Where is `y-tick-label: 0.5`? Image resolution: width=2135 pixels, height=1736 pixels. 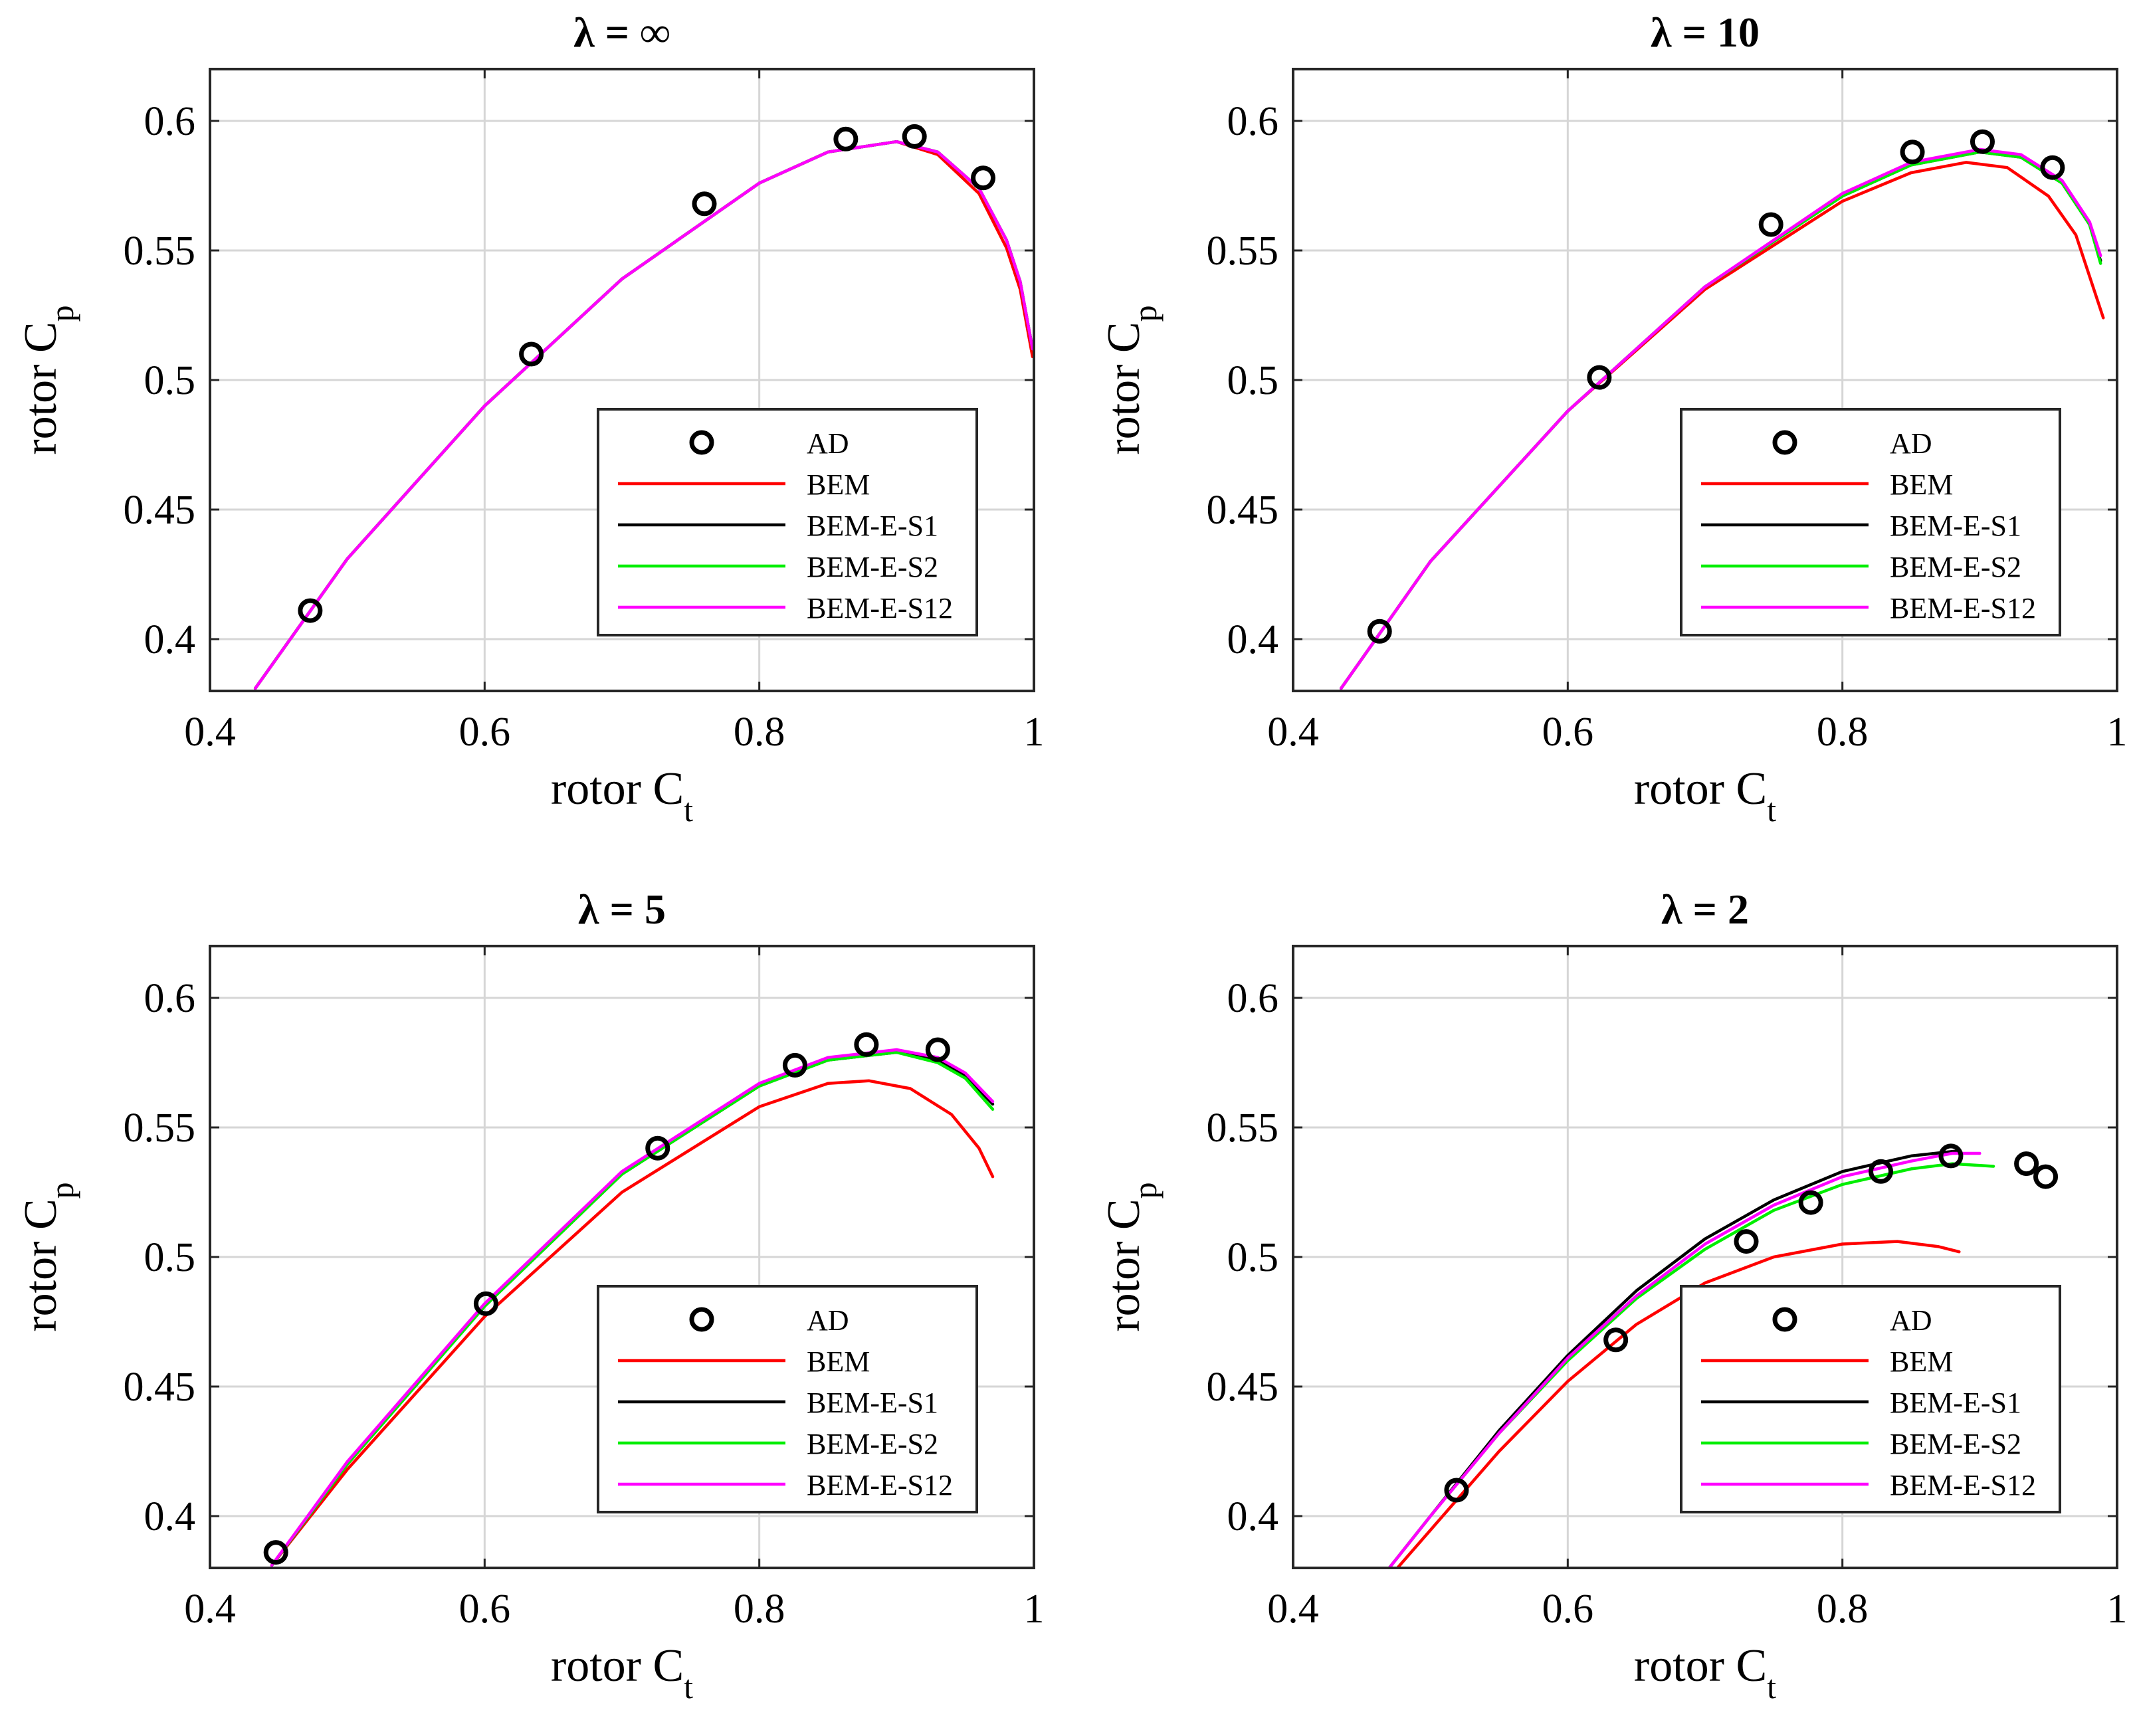 y-tick-label: 0.5 is located at coordinates (170, 380).